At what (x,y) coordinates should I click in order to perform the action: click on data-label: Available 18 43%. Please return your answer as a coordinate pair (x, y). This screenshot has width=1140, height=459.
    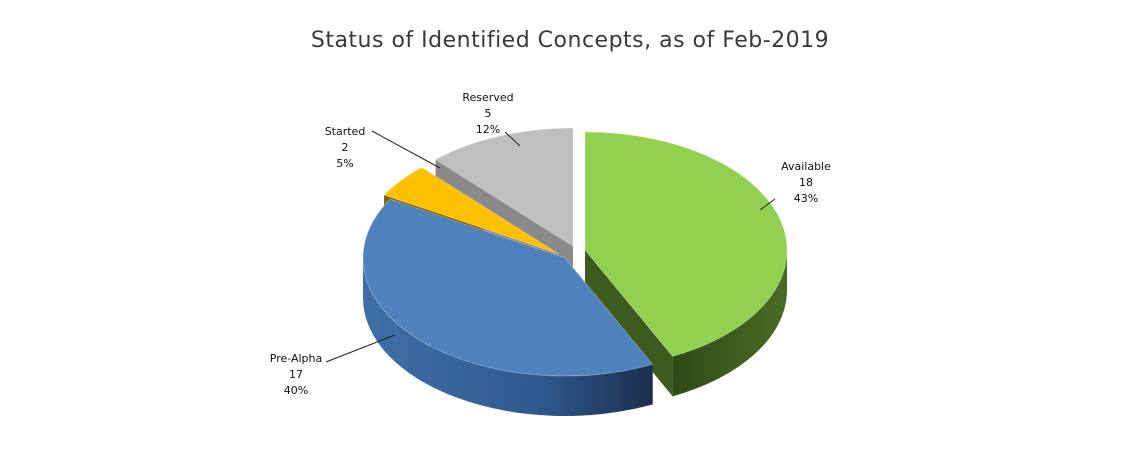
    Looking at the image, I should click on (806, 182).